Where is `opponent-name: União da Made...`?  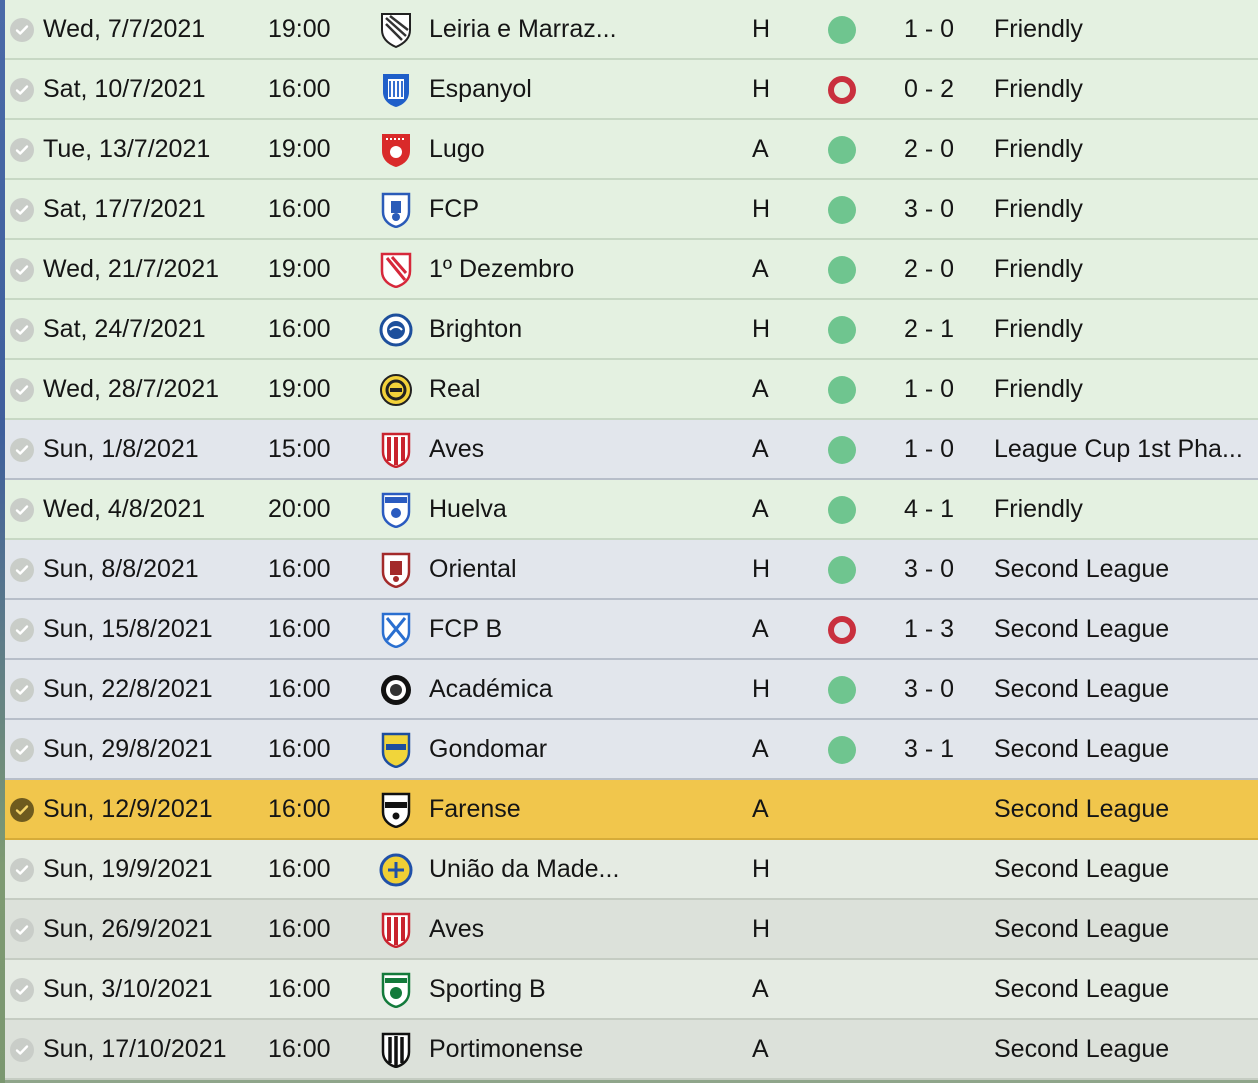
opponent-name: União da Made... is located at coordinates (524, 869).